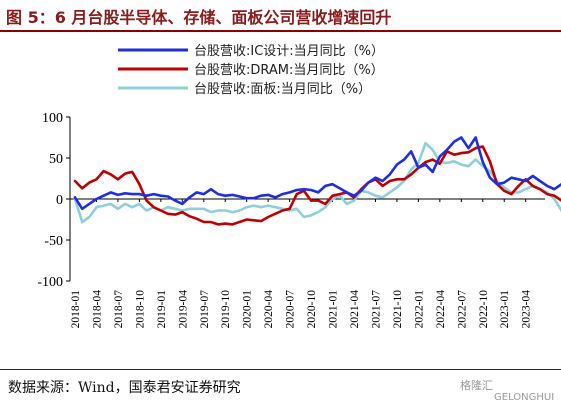 This screenshot has height=412, width=561. I want to click on legend-label: 台股营收:DRAM:当月同比（%）, so click(289, 70).